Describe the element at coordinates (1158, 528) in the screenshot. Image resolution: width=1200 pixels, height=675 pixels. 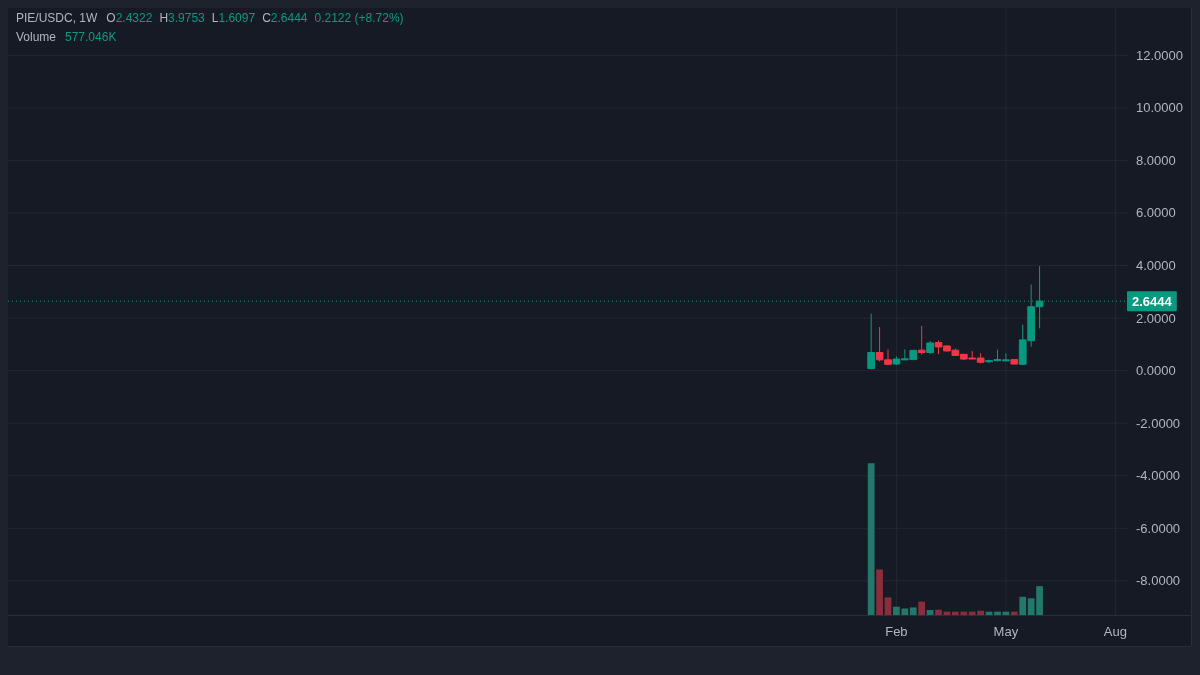
I see `y-tick-label: -6.0000` at that location.